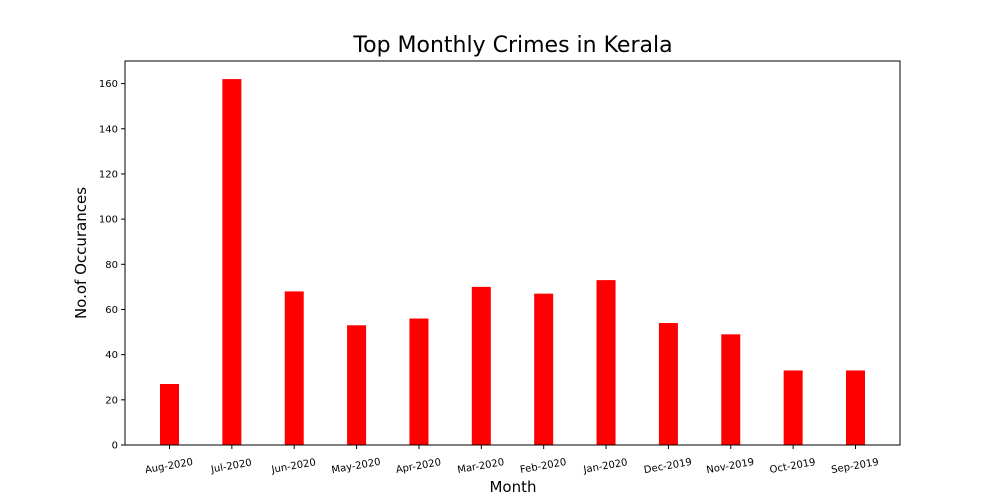 The width and height of the screenshot is (1000, 504). Describe the element at coordinates (544, 369) in the screenshot. I see `bar-feb-2020` at that location.